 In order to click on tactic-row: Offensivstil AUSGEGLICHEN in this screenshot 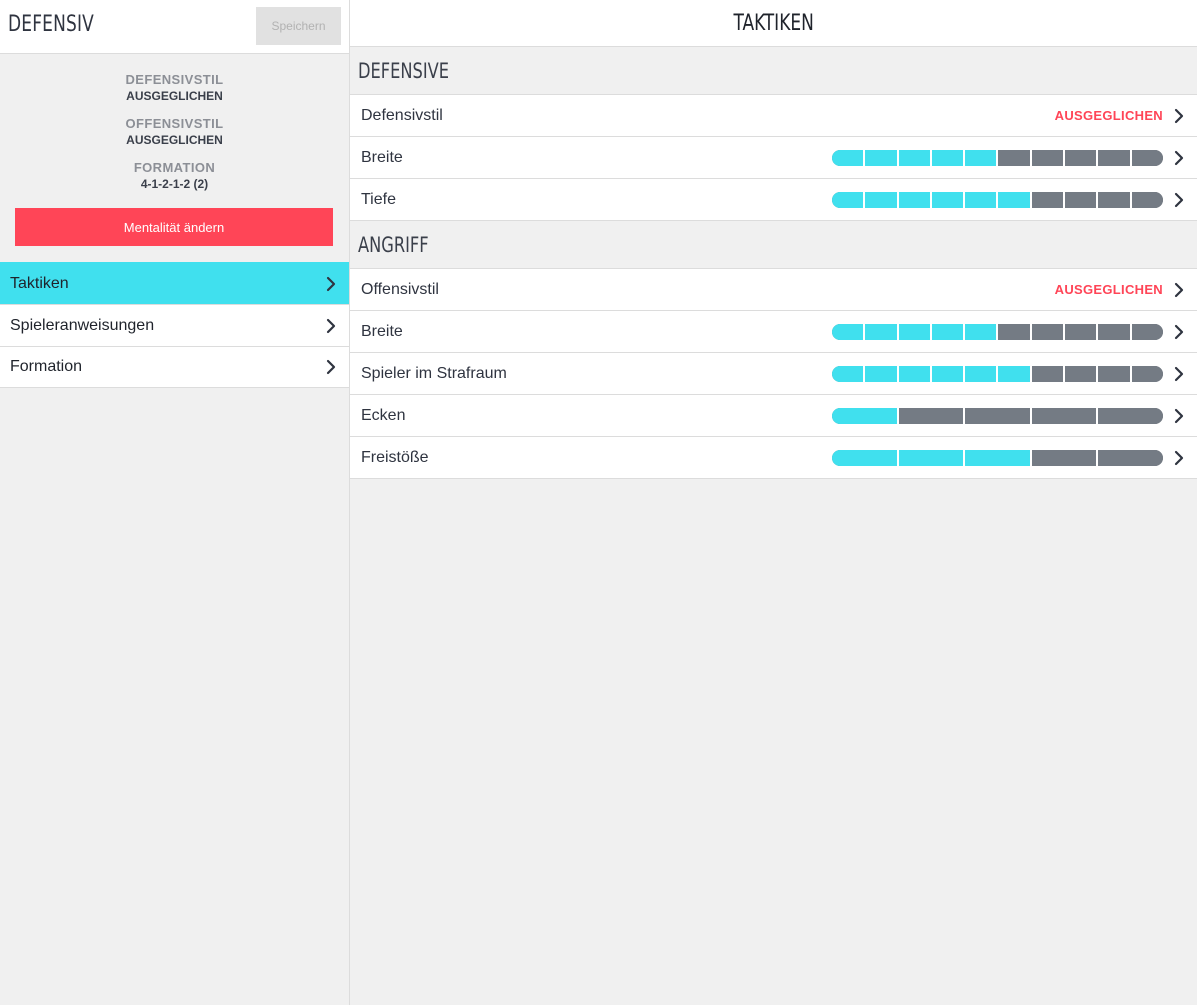, I will do `click(773, 290)`.